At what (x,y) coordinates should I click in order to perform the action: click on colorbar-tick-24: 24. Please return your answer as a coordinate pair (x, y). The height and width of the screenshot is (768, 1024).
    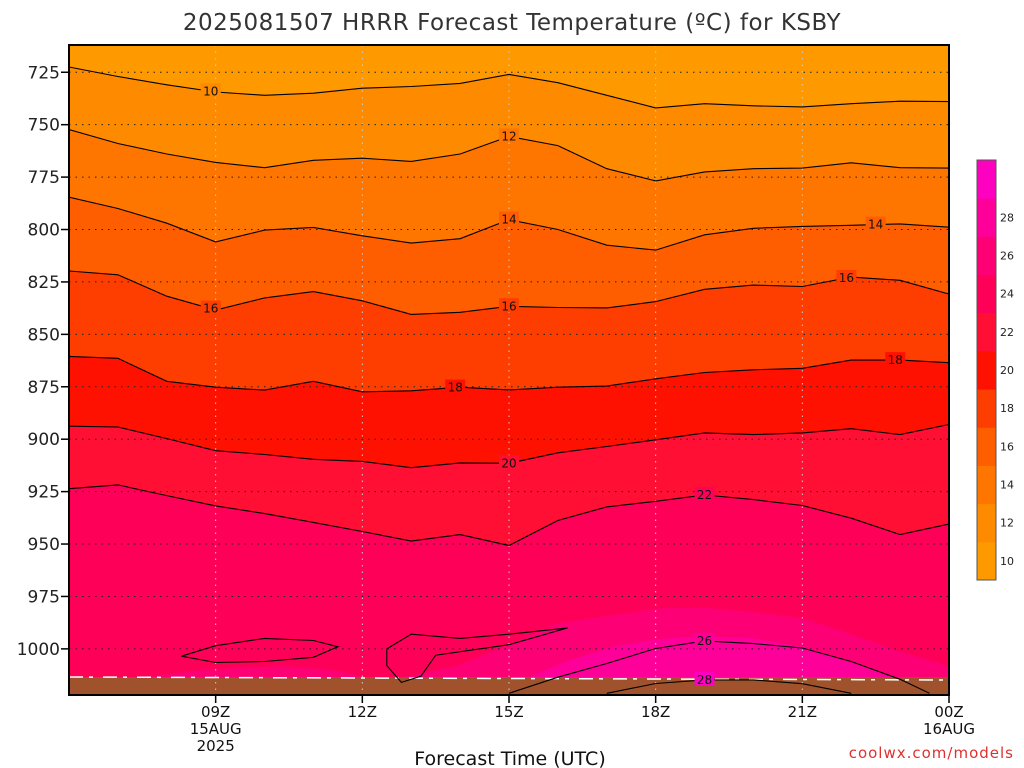
    Looking at the image, I should click on (1007, 294).